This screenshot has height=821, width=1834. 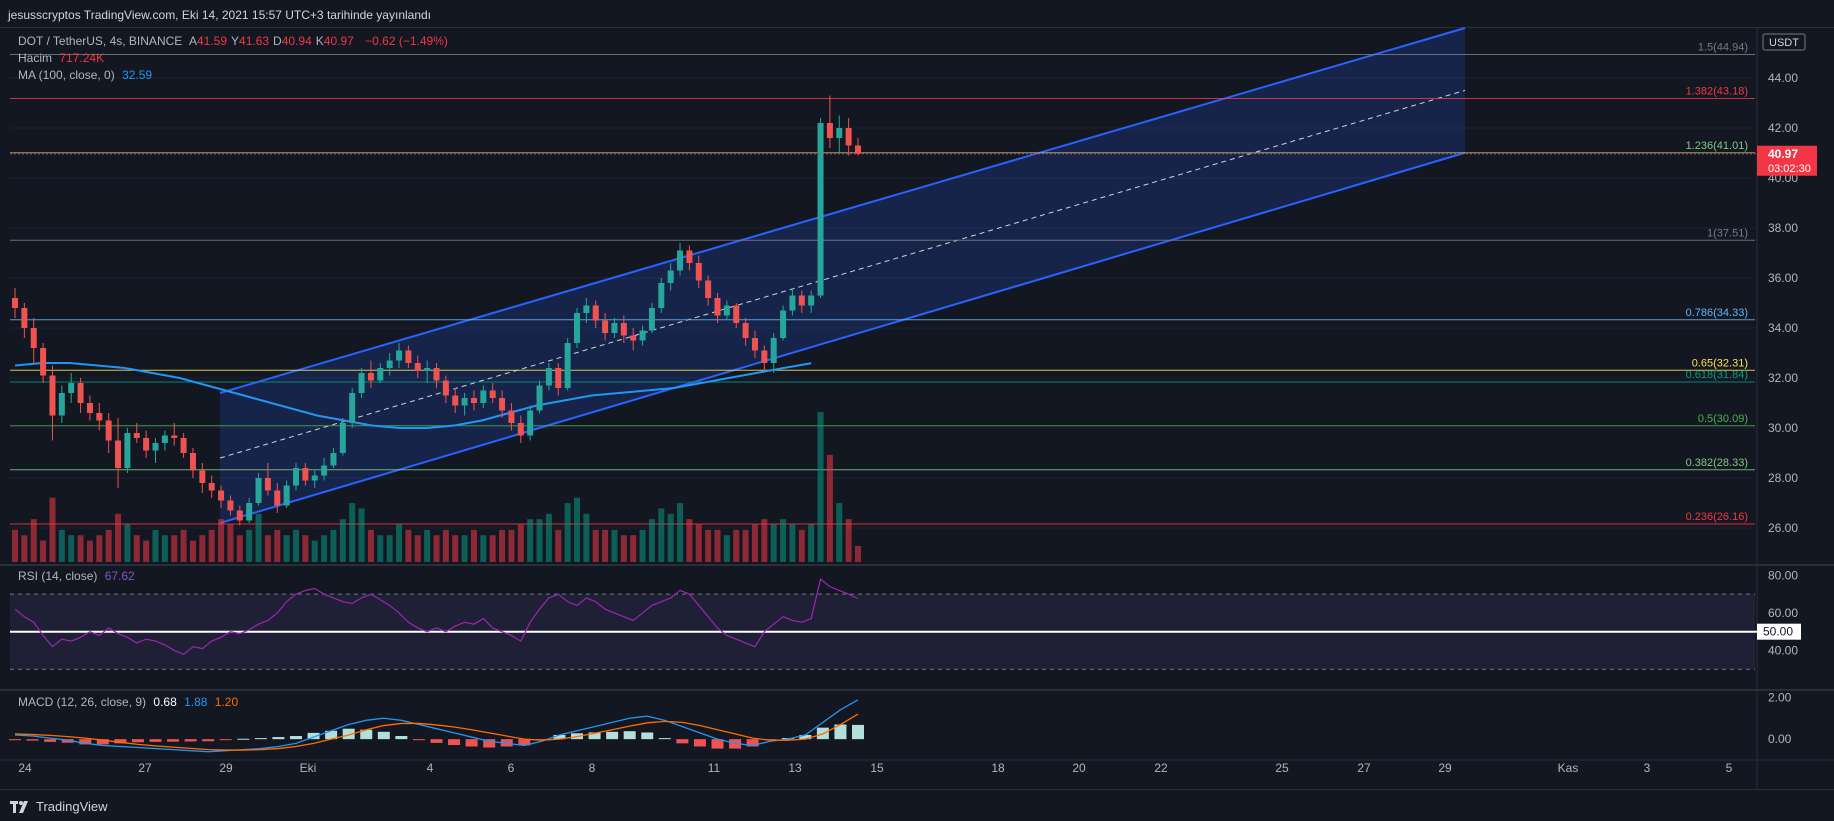 What do you see at coordinates (1717, 463) in the screenshot?
I see `fib-label: 0.382(28.33)` at bounding box center [1717, 463].